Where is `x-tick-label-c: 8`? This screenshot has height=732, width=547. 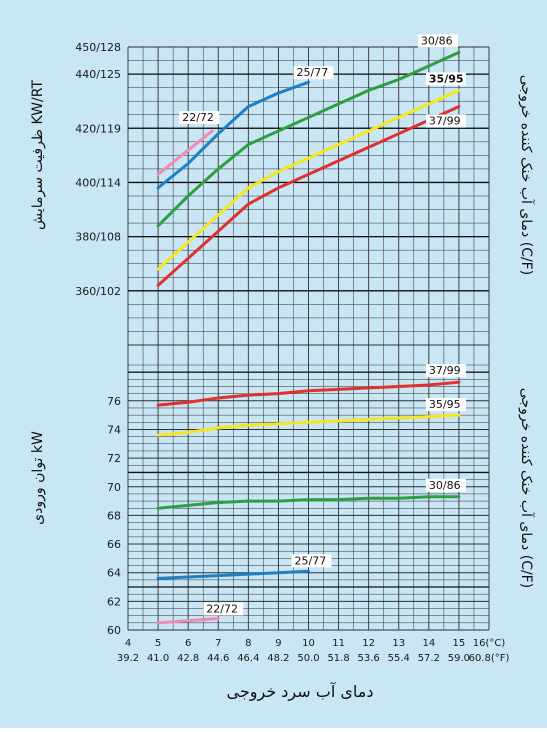 x-tick-label-c: 8 is located at coordinates (248, 643).